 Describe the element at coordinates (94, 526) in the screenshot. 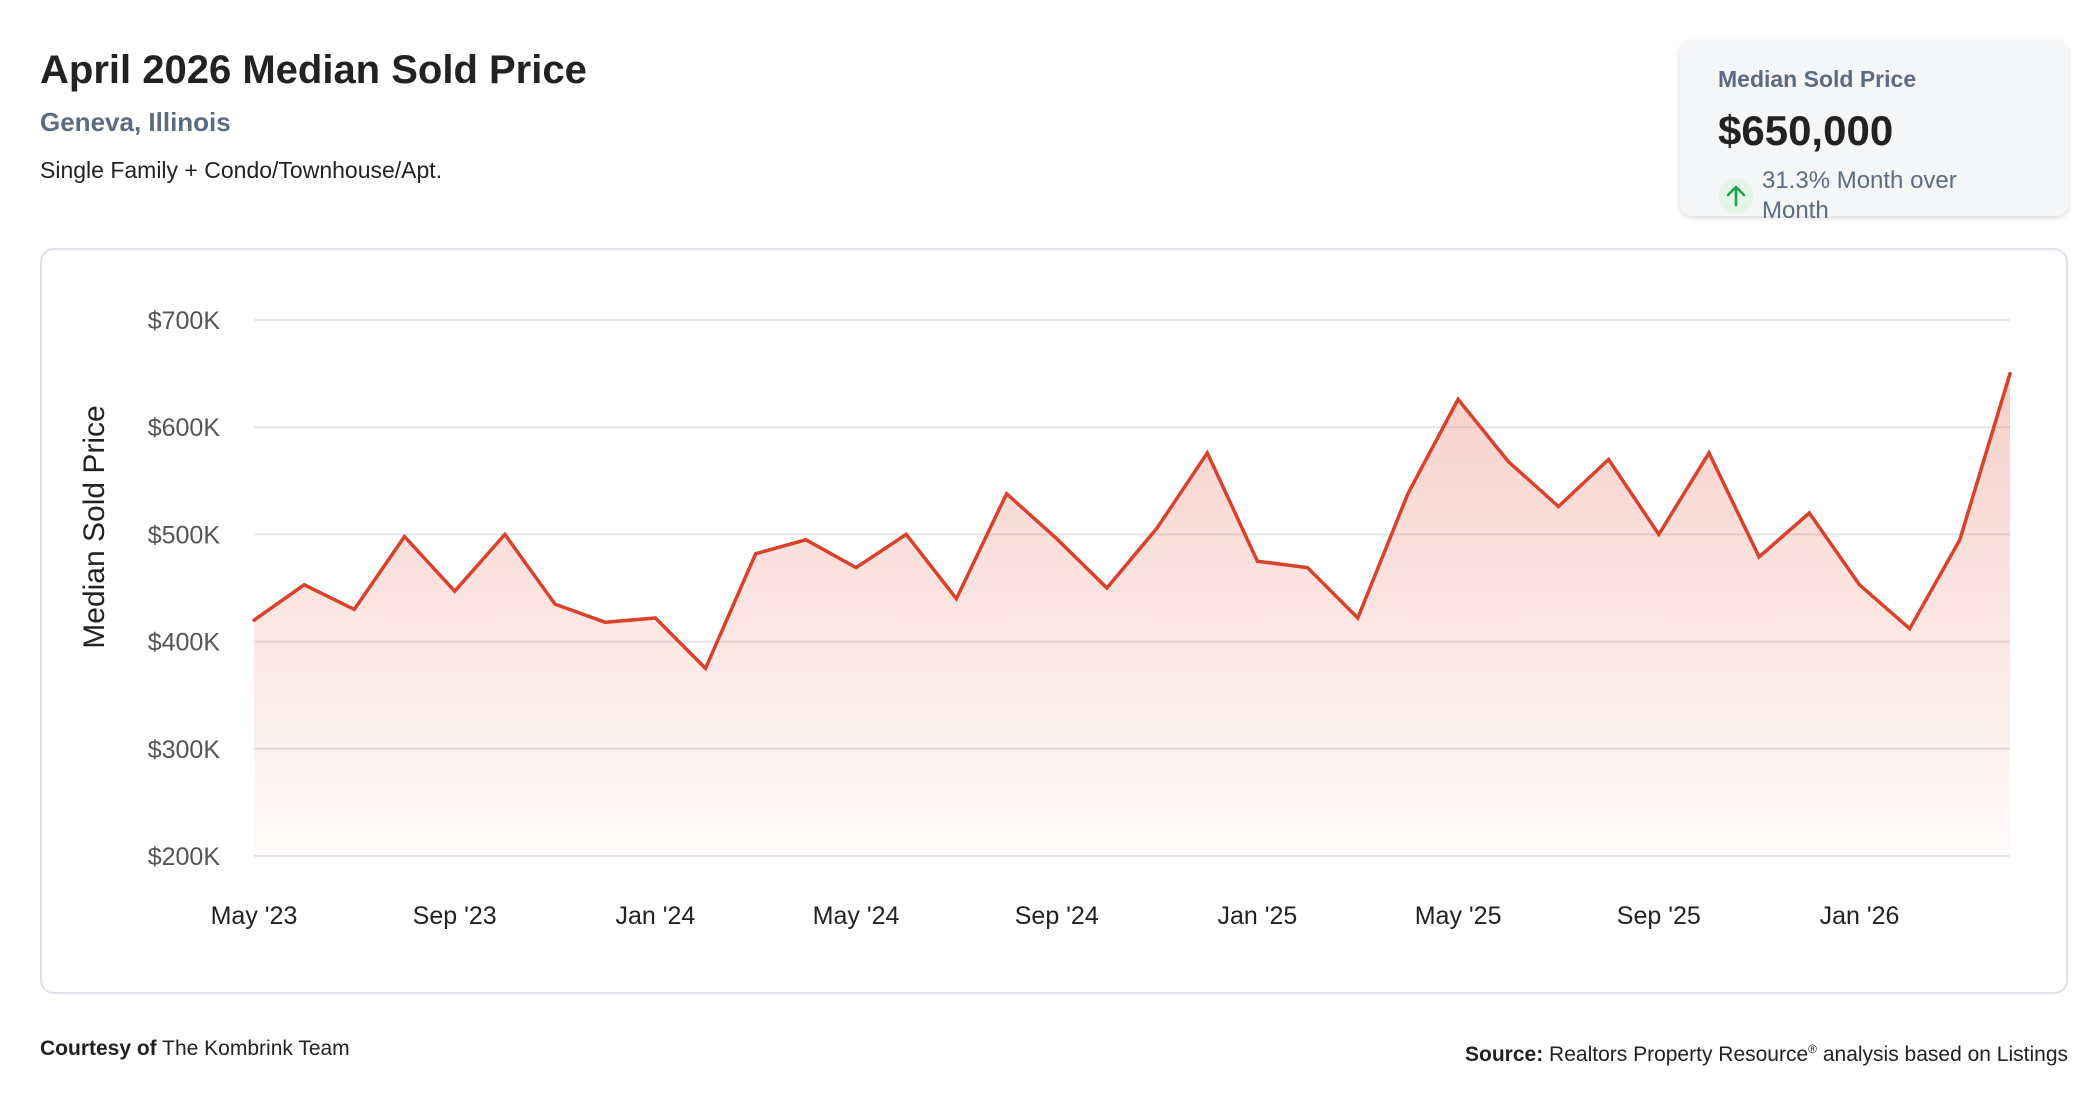

I see `y-axis-label: Median Sold Price` at that location.